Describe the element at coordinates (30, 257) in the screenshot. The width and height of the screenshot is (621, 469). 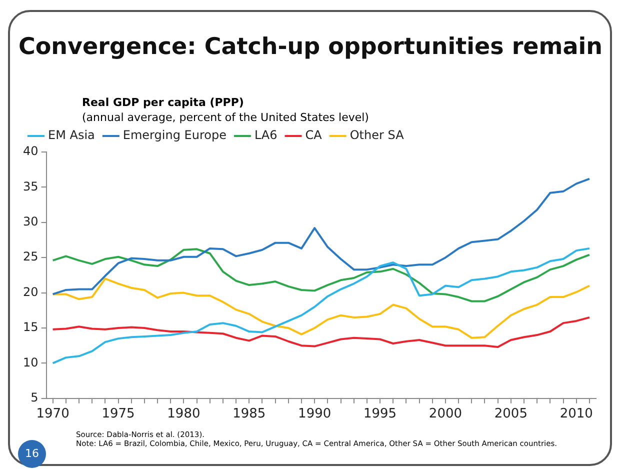
I see `y-tick-label: 25` at that location.